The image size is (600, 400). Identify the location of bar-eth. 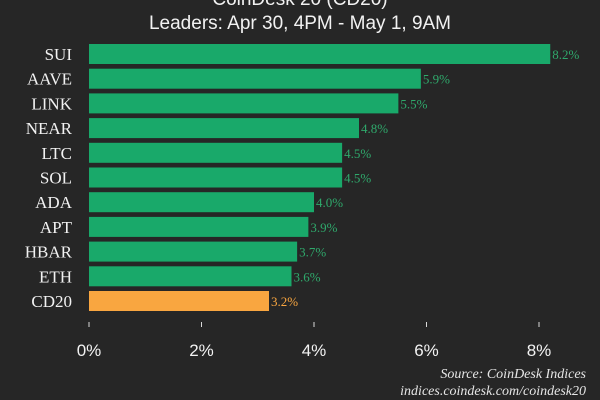
(190, 276).